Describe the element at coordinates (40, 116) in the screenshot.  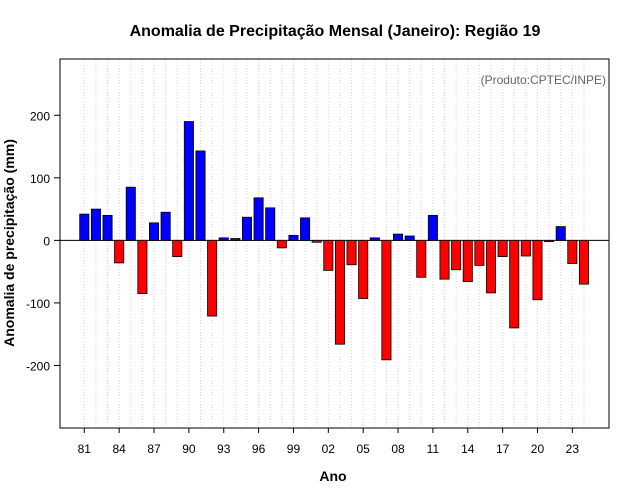
I see `y-tick-label: 200` at that location.